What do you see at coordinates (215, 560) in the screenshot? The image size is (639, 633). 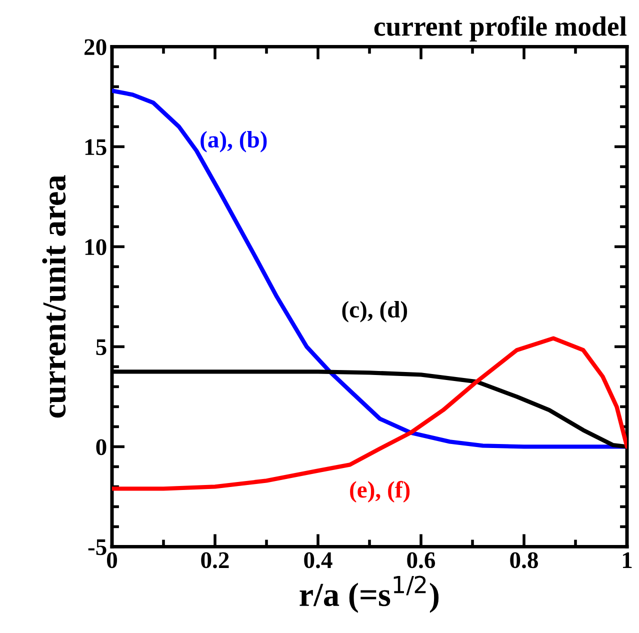 I see `x-tick-label: 0.2` at bounding box center [215, 560].